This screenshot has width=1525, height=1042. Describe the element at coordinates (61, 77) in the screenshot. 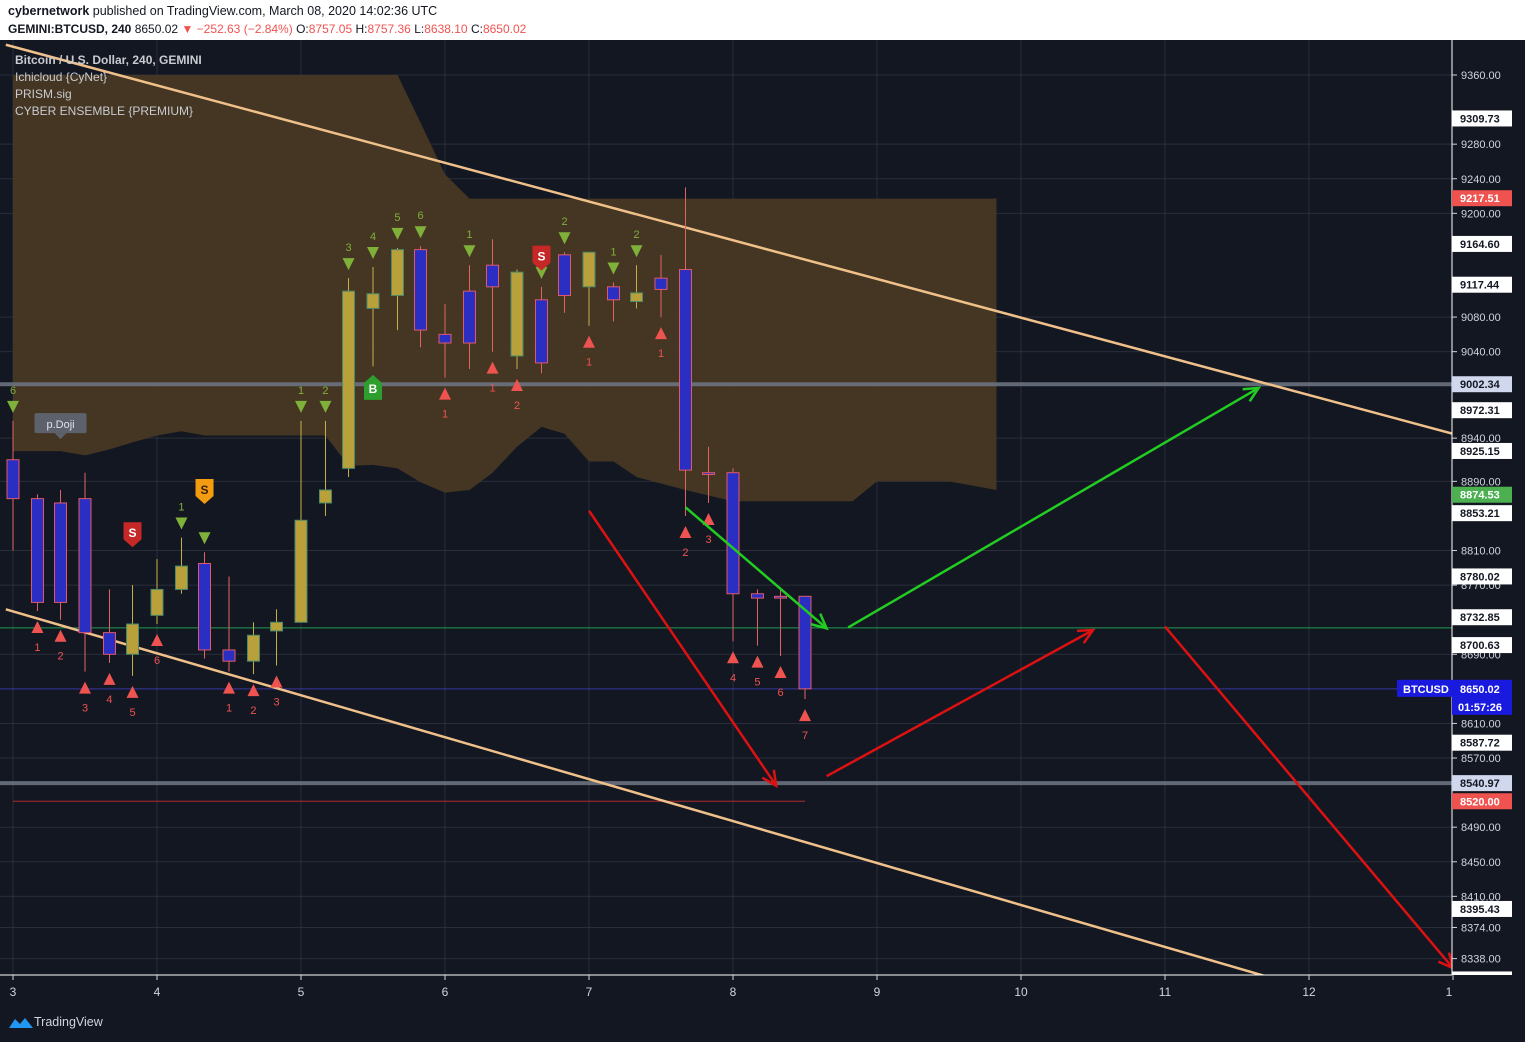

I see `legend-indicator: Ichicloud {CyNet}` at that location.